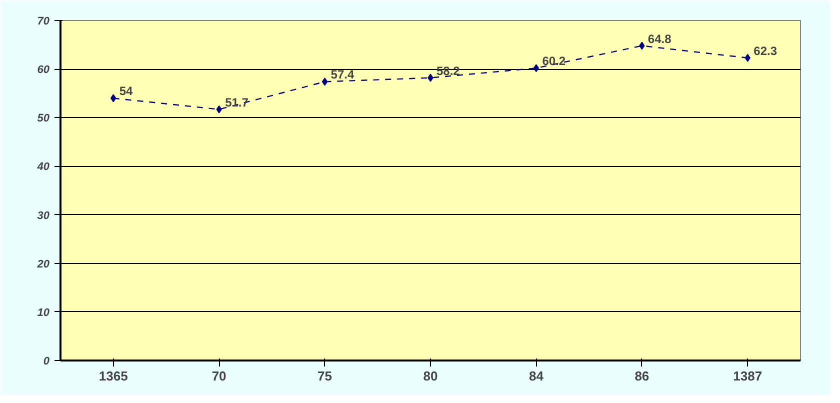 This screenshot has width=840, height=403. I want to click on x-tick-label: 84, so click(536, 376).